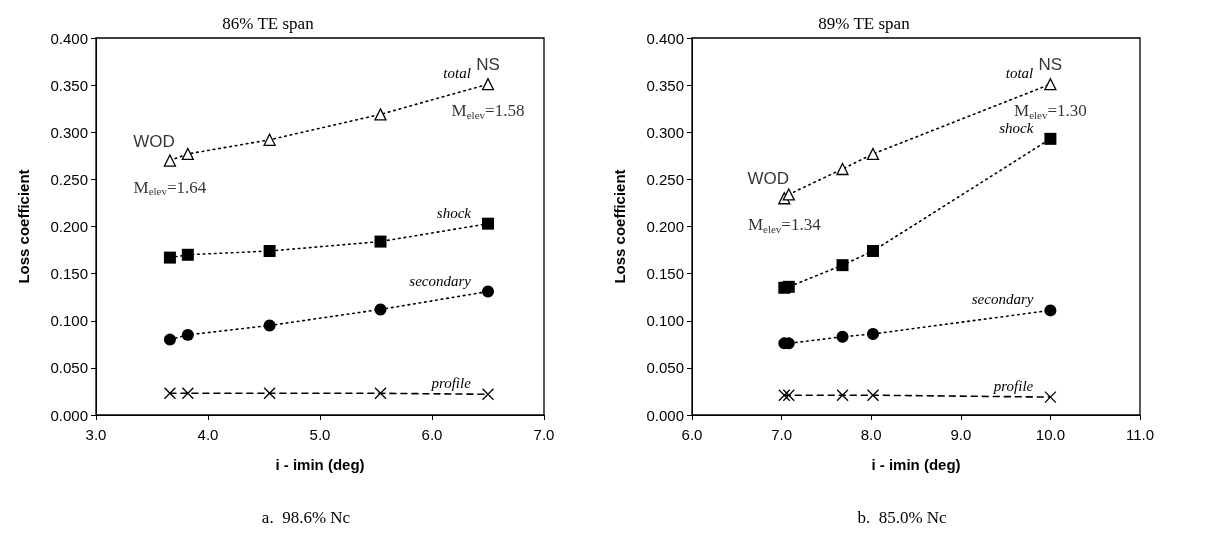  I want to click on chart-title: 89% TE span, so click(864, 23).